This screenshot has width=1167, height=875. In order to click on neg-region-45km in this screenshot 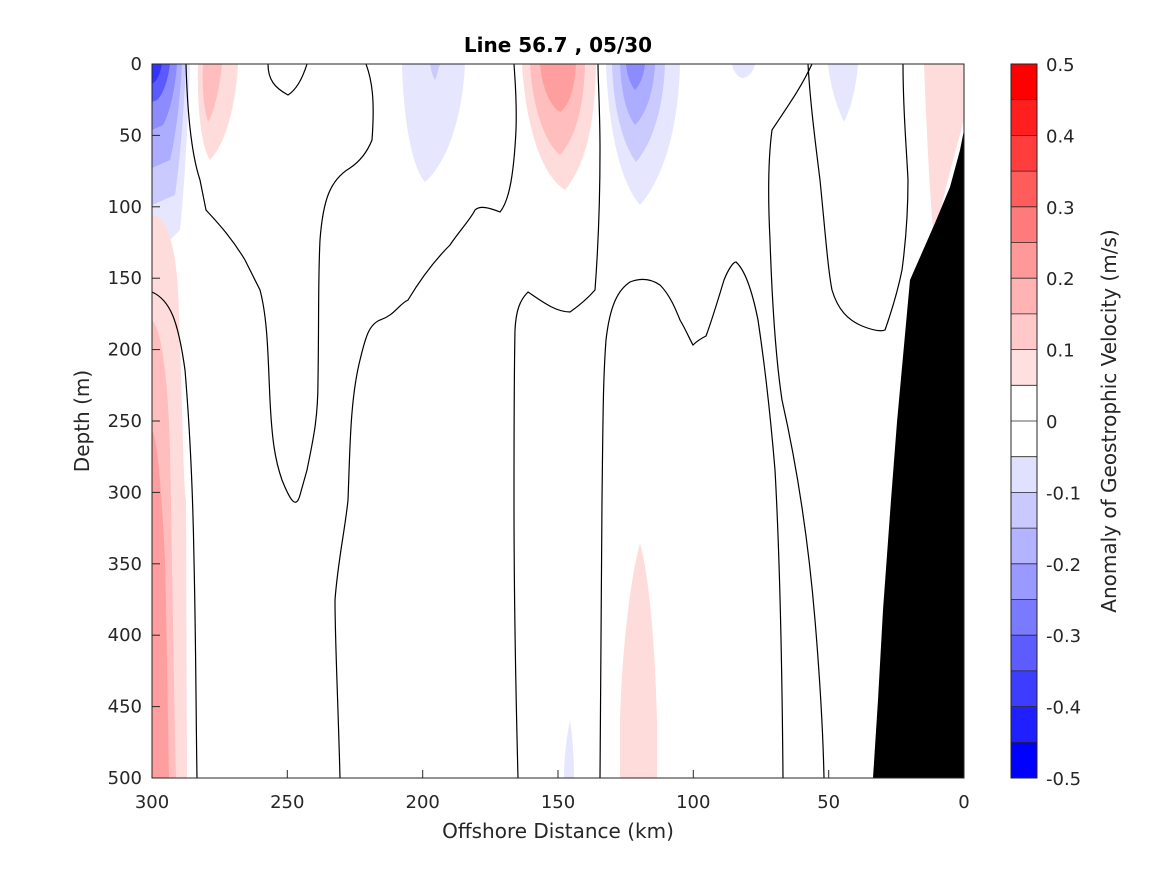, I will do `click(843, 93)`.